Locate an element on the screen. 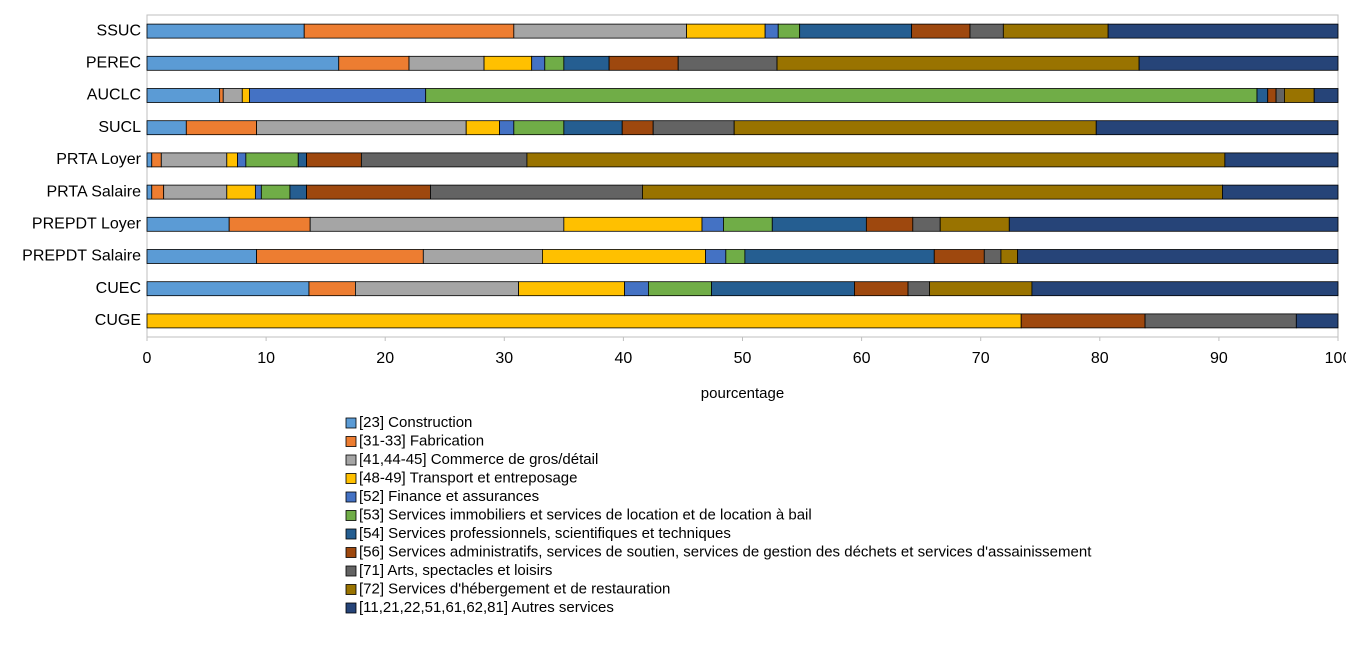 The height and width of the screenshot is (659, 1346). y-tick-label: CUGE is located at coordinates (118, 320).